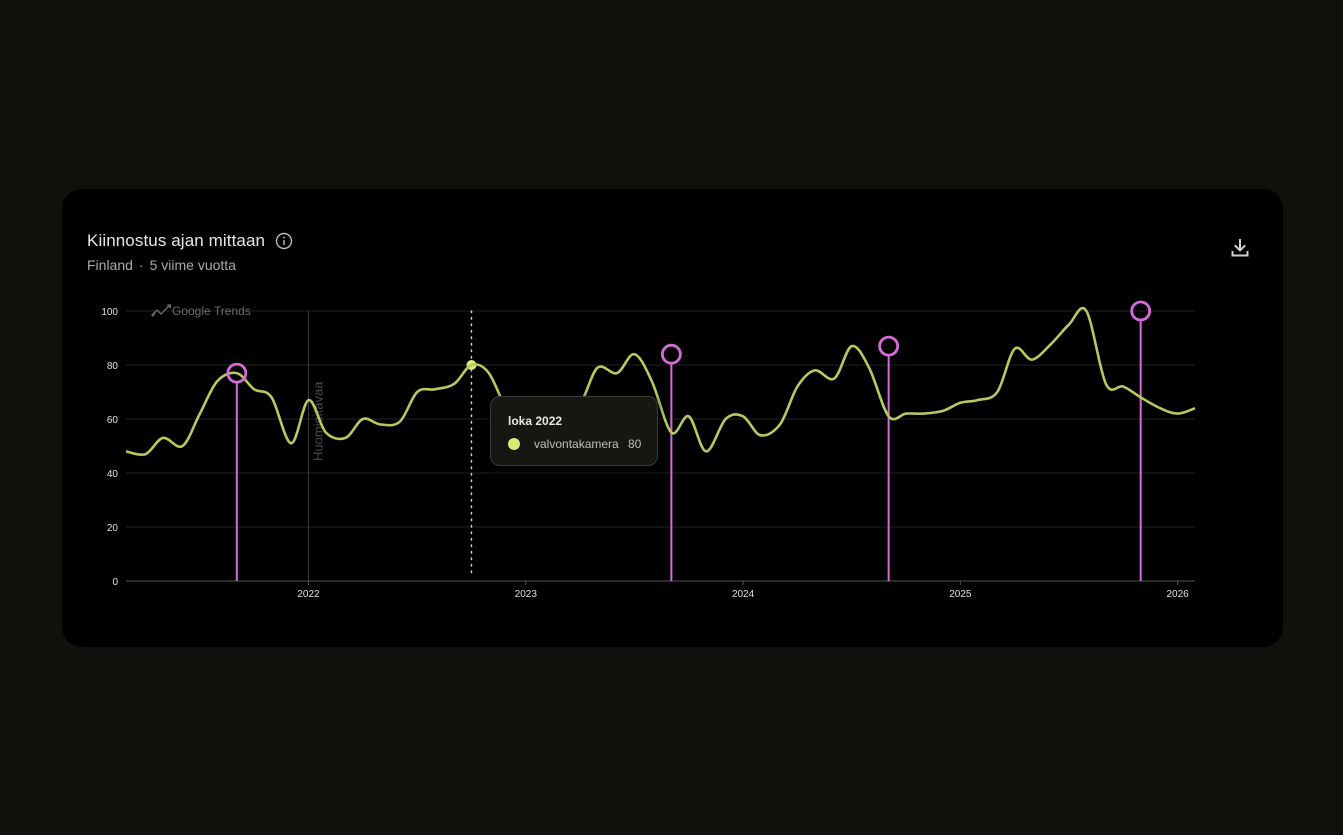 The image size is (1343, 835). Describe the element at coordinates (284, 241) in the screenshot. I see `info-circle-icon` at that location.